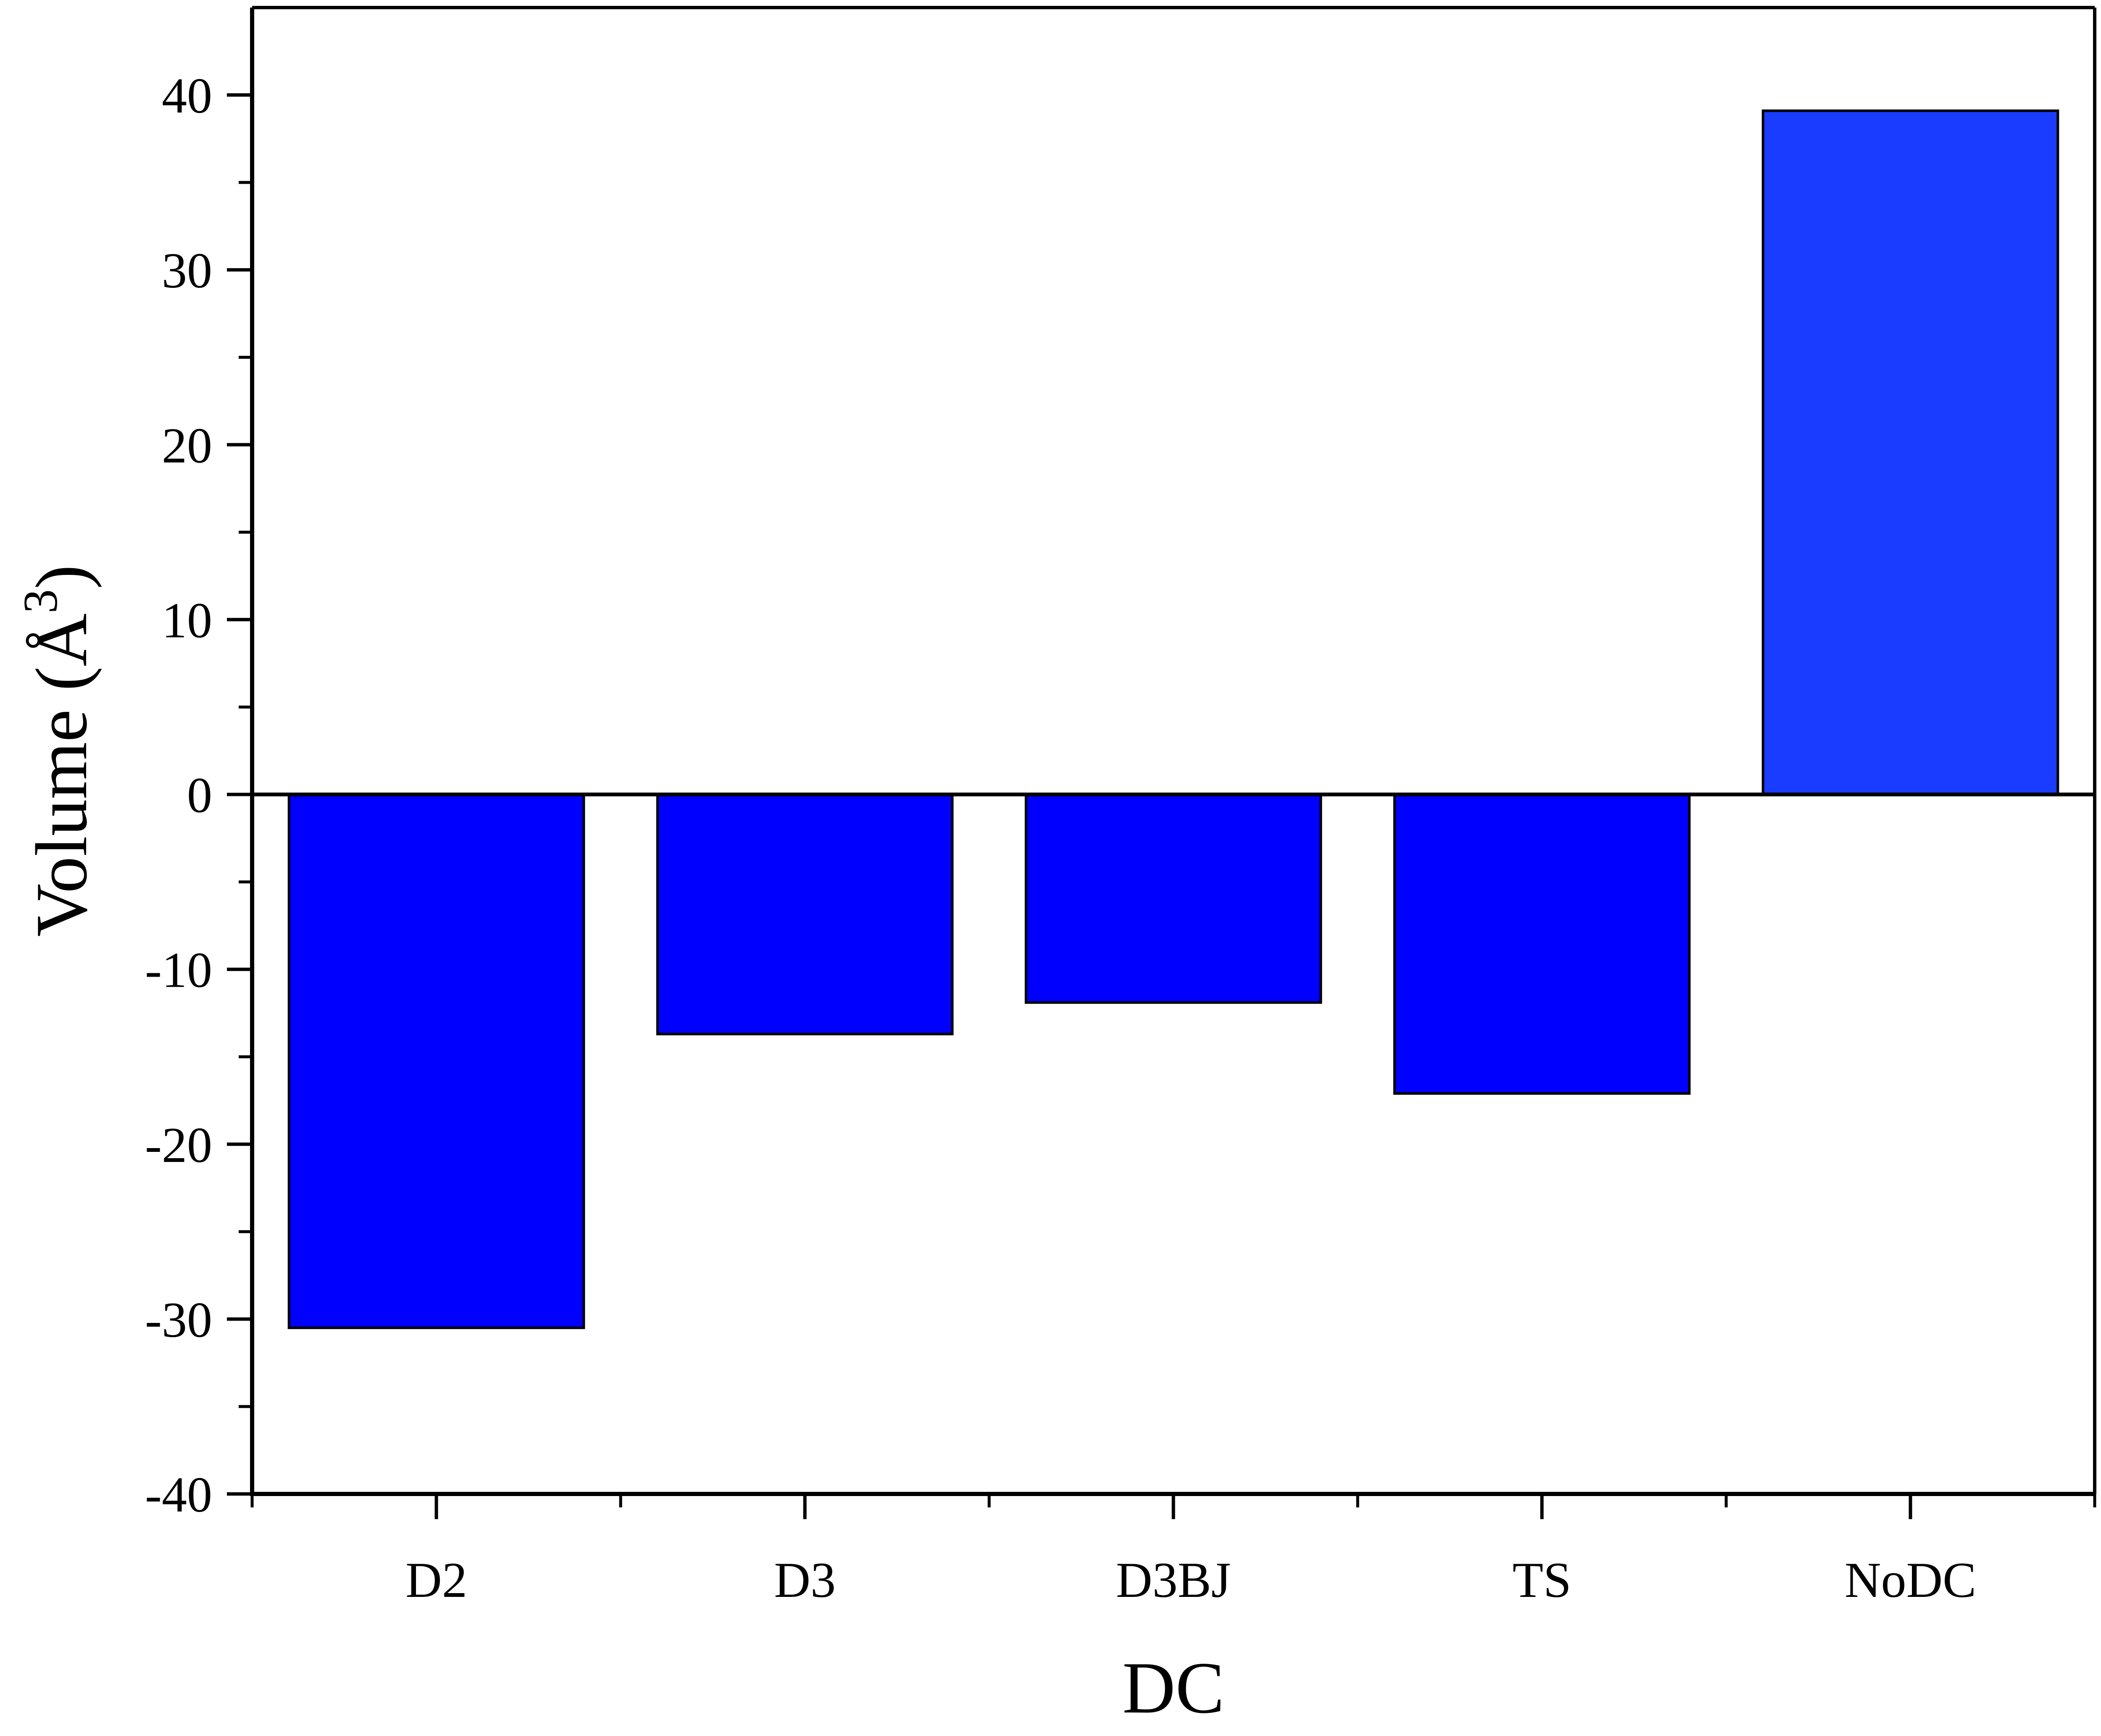 The height and width of the screenshot is (1736, 2101). What do you see at coordinates (178, 1145) in the screenshot?
I see `y-tick-label: -20` at bounding box center [178, 1145].